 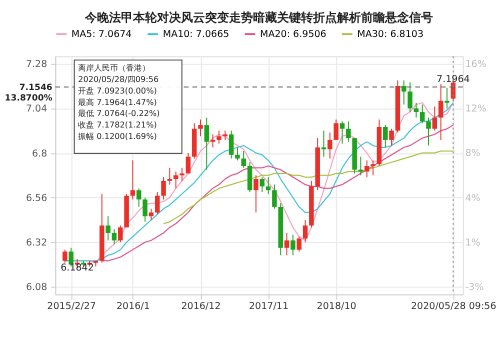 I want to click on x-tick-label: 2016/12, so click(x=201, y=306).